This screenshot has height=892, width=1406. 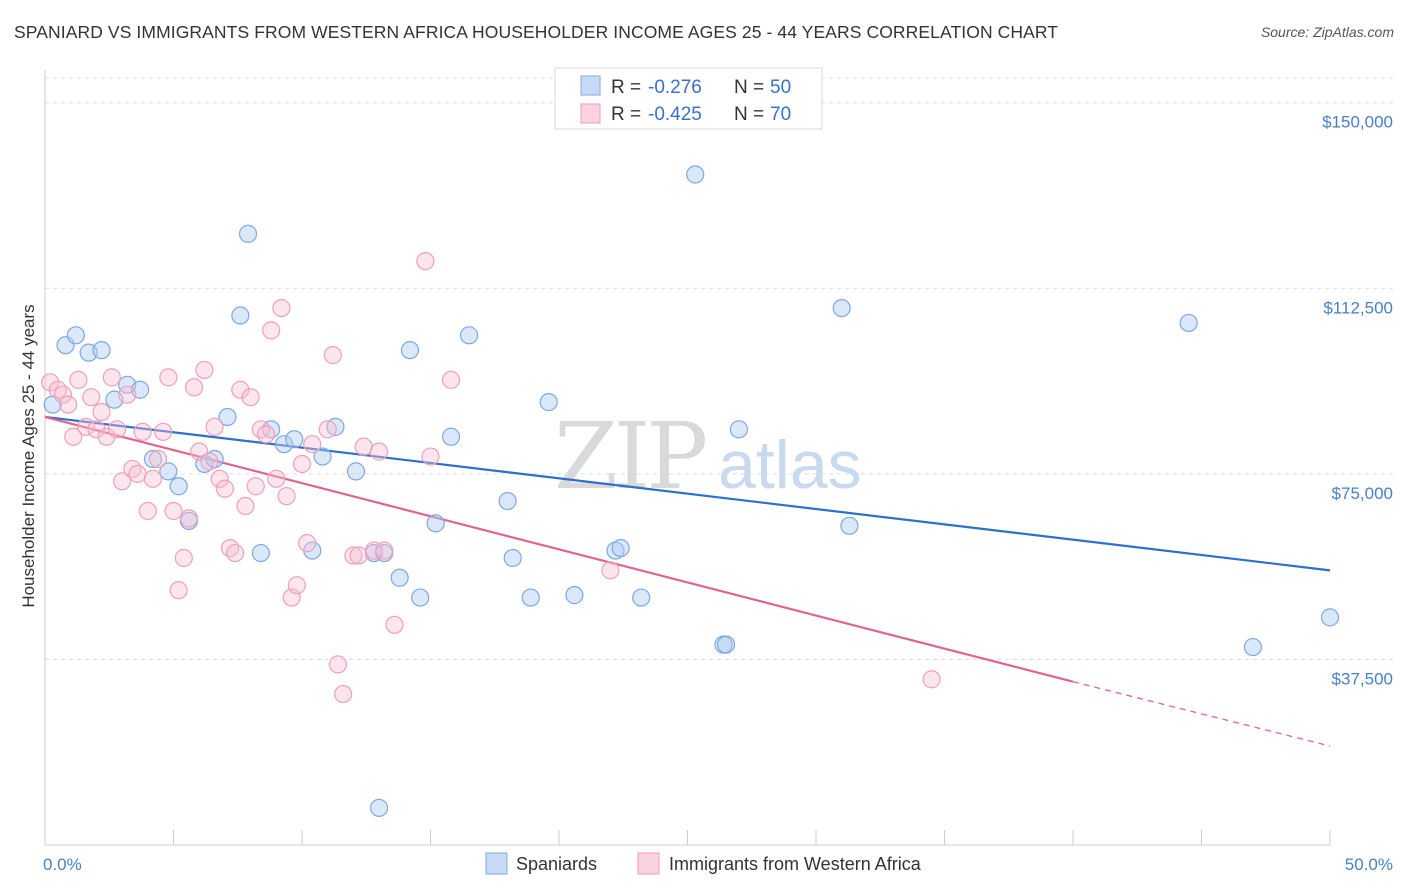 I want to click on source-label: Source: ZipAtlas.com, so click(x=1327, y=32).